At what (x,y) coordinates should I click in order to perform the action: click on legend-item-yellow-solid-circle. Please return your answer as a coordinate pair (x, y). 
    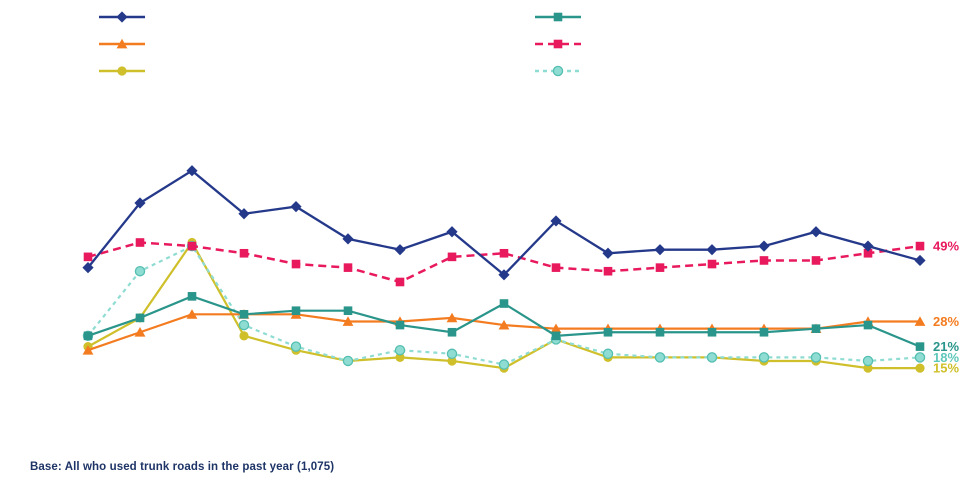
    Looking at the image, I should click on (127, 71).